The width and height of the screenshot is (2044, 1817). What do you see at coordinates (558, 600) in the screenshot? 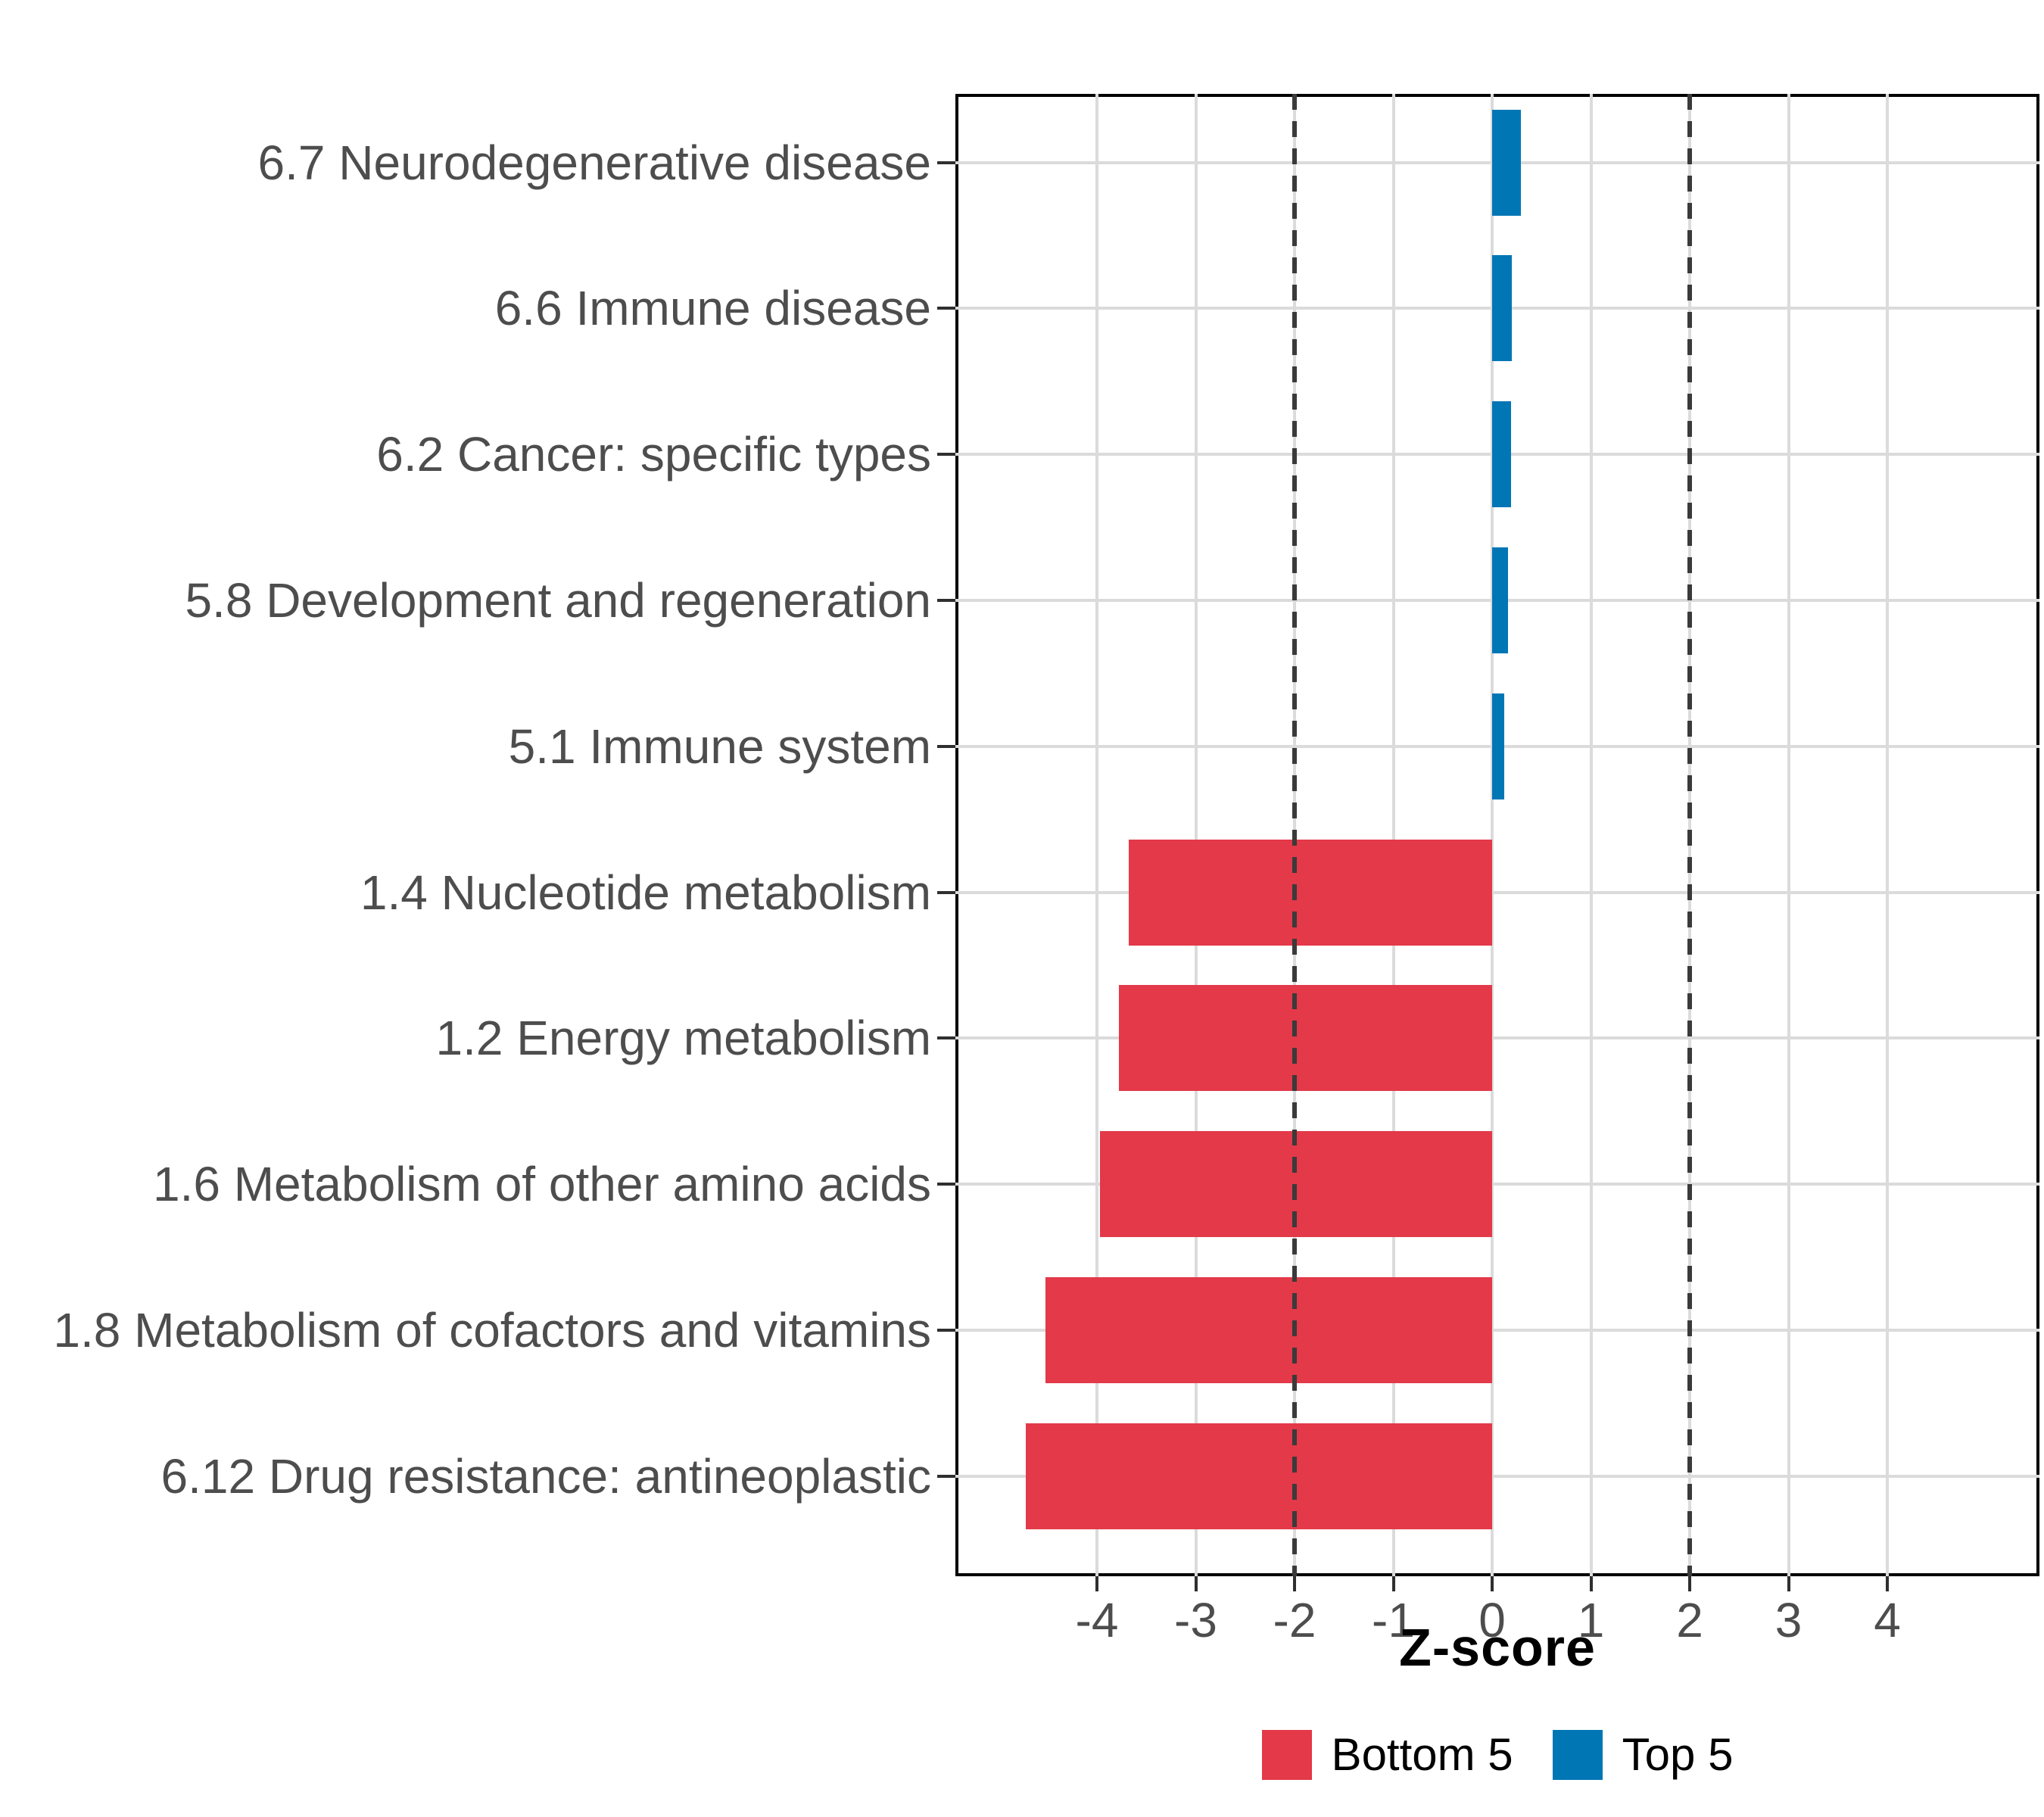
I see `y-axis-label: 5.8 Development and regeneration` at bounding box center [558, 600].